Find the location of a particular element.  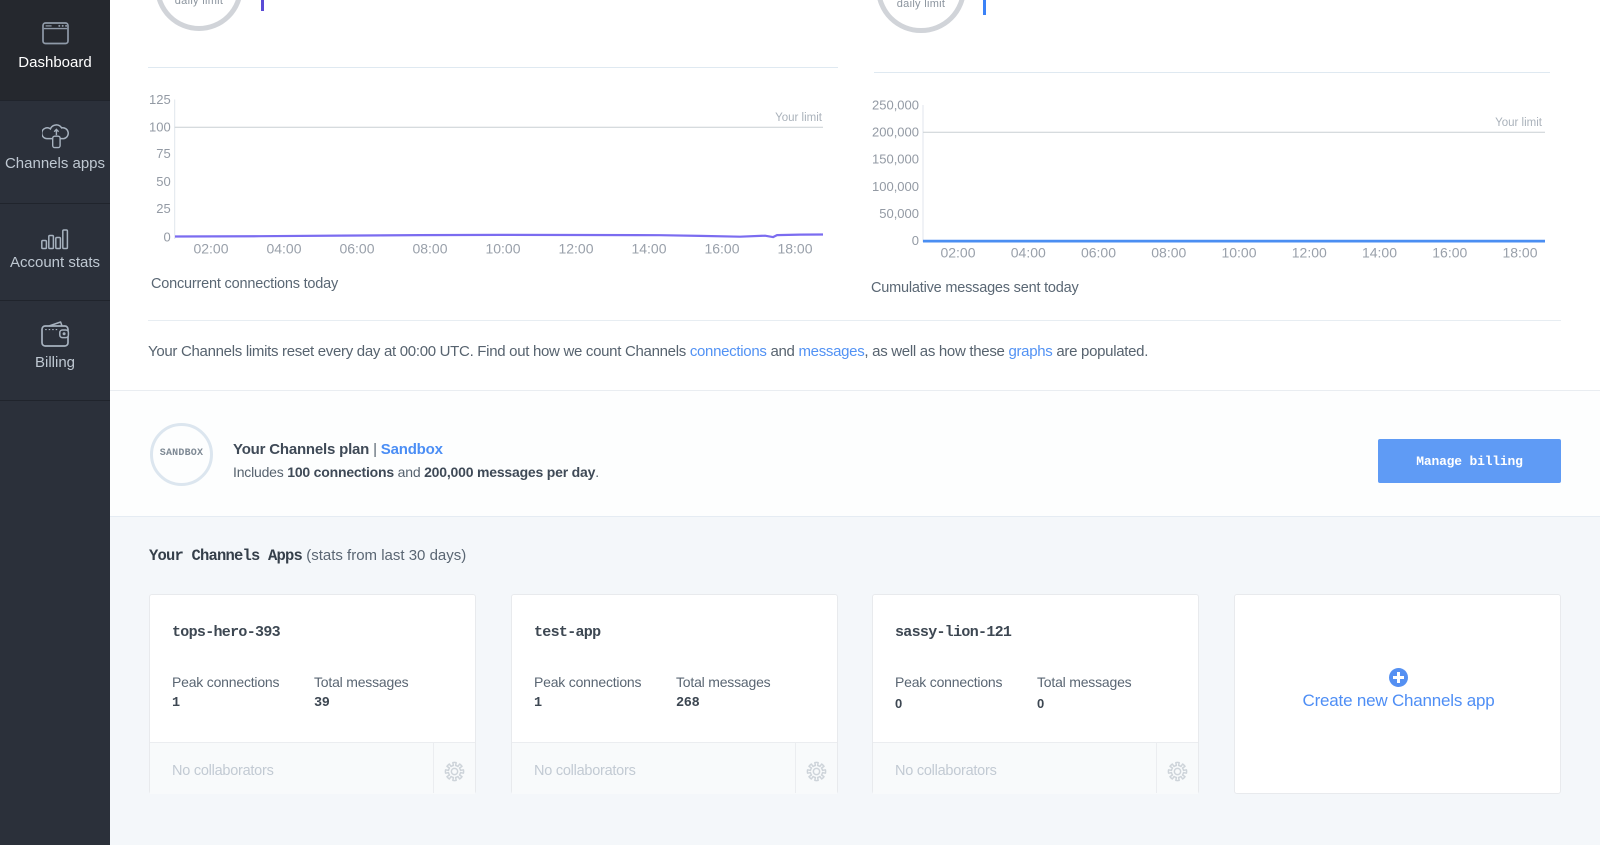

svg-text: 50 is located at coordinates (163, 181).